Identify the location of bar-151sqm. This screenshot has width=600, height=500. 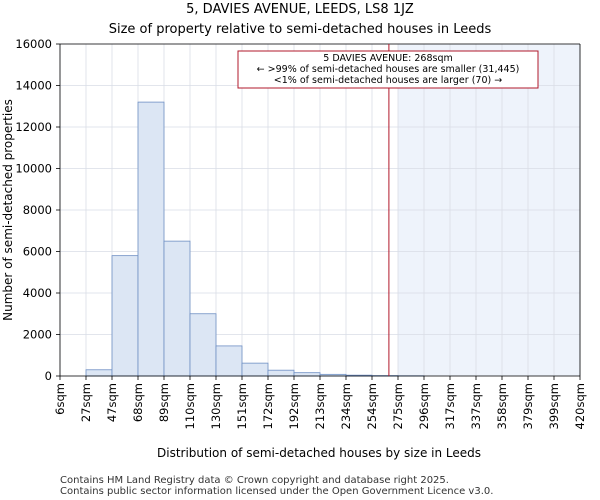
(255, 369).